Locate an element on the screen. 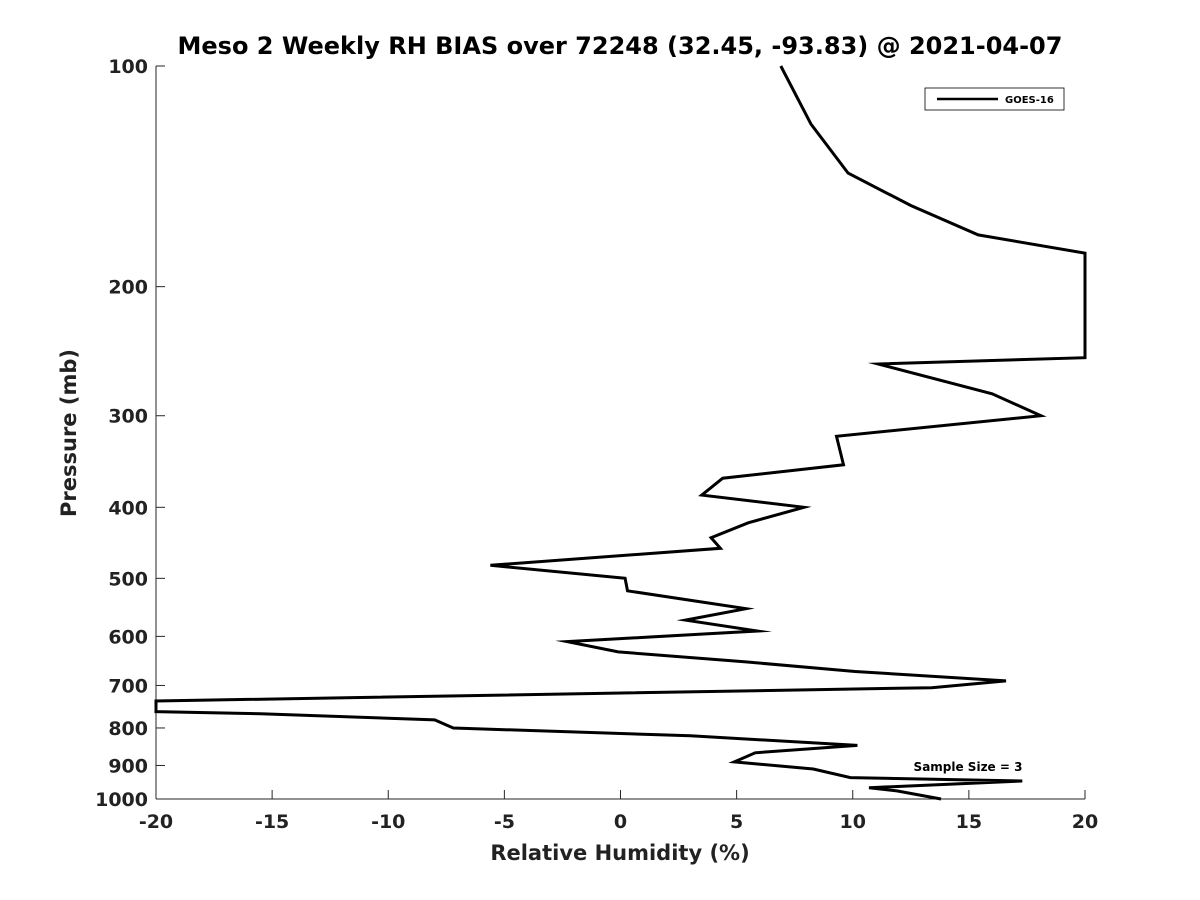 This screenshot has height=900, width=1200. x-tick-label: 15 is located at coordinates (969, 822).